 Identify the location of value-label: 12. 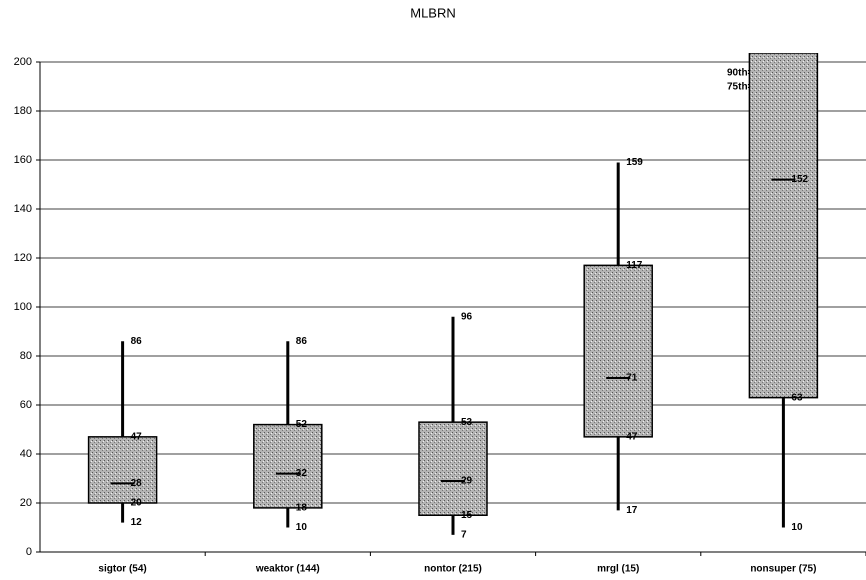
(137, 522).